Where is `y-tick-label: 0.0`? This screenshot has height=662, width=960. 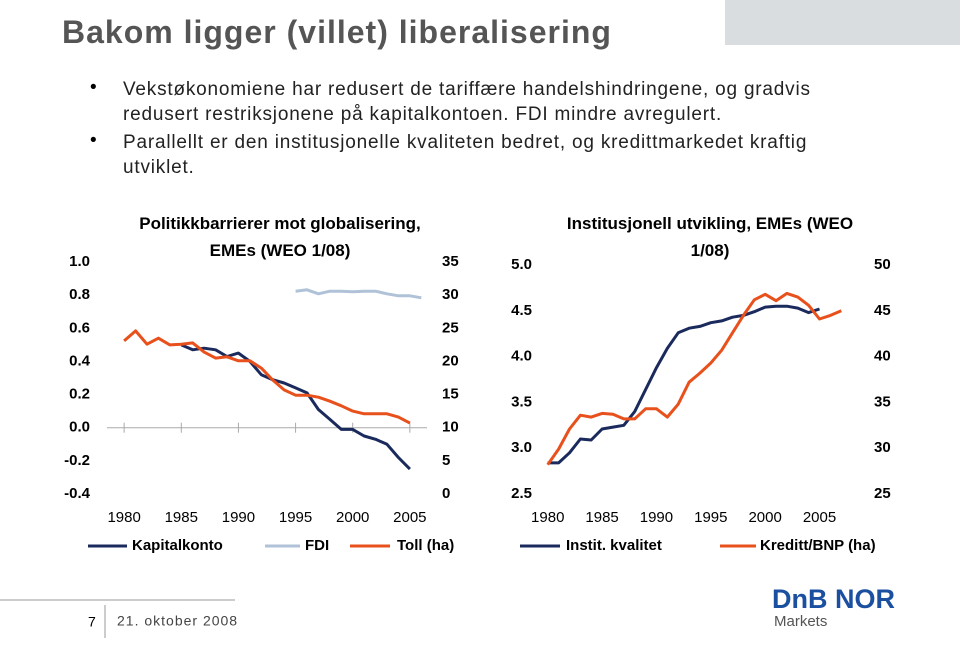 y-tick-label: 0.0 is located at coordinates (79, 427).